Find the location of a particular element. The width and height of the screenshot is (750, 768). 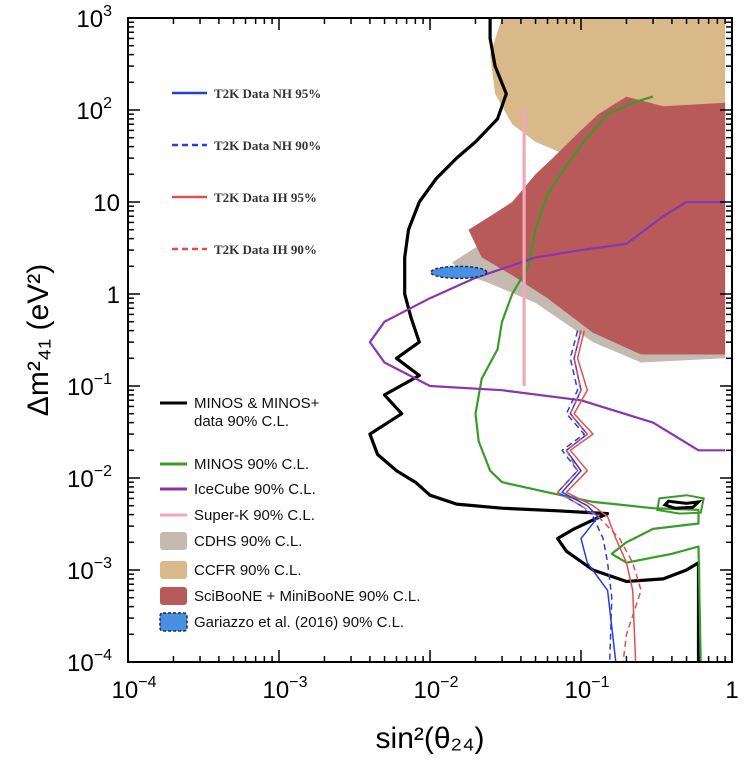

legend-t2k-label: T2K Data IH 90% is located at coordinates (265, 249).